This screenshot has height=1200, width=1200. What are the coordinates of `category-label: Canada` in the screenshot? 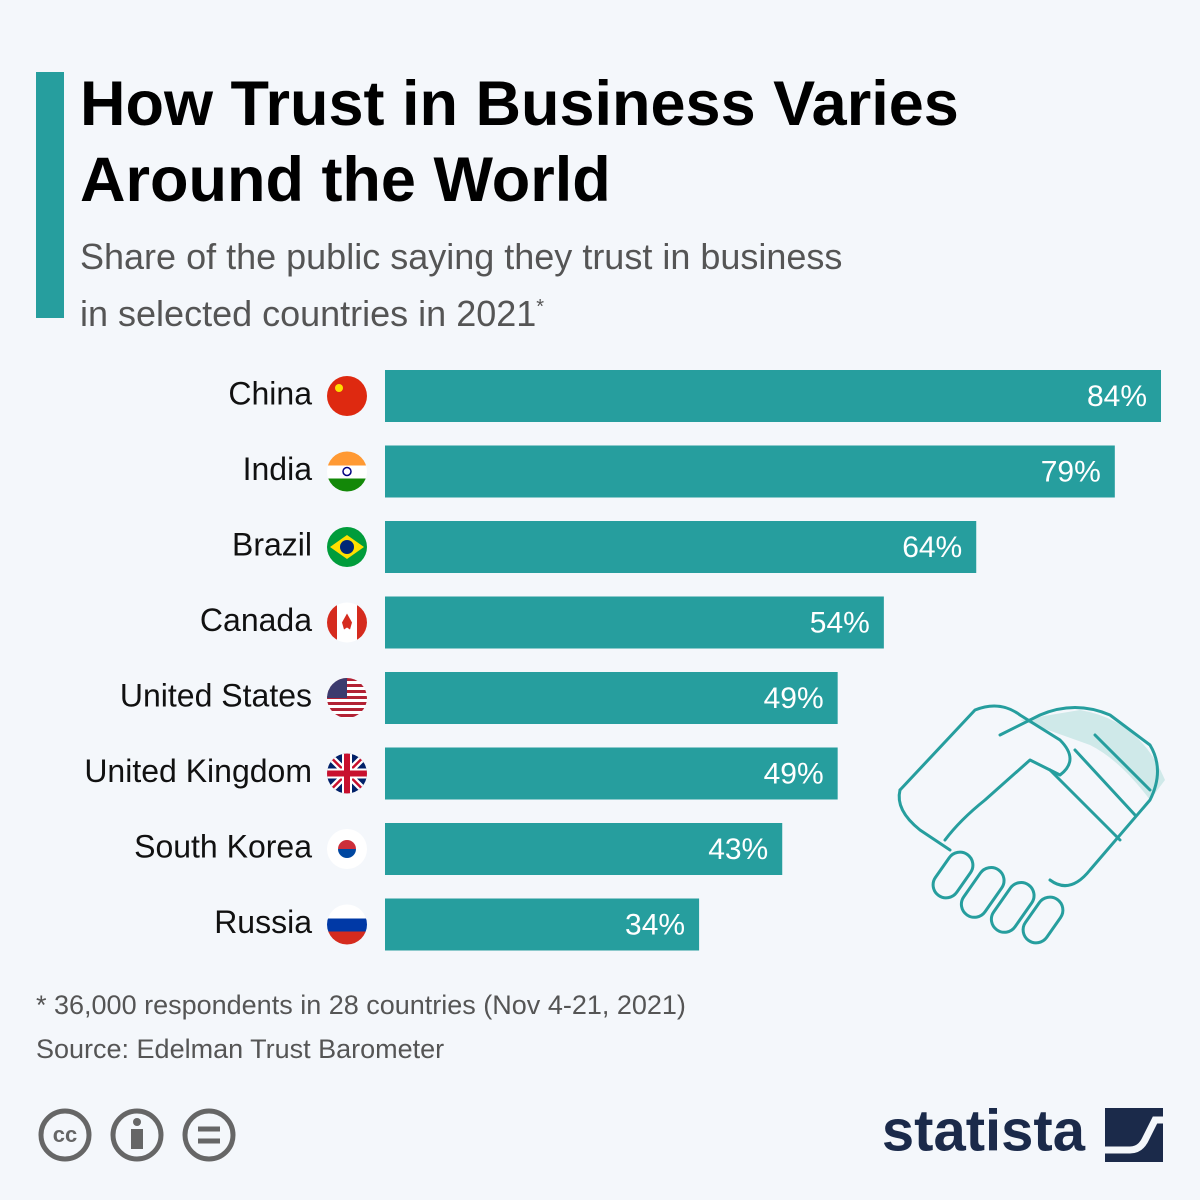 It's located at (256, 620).